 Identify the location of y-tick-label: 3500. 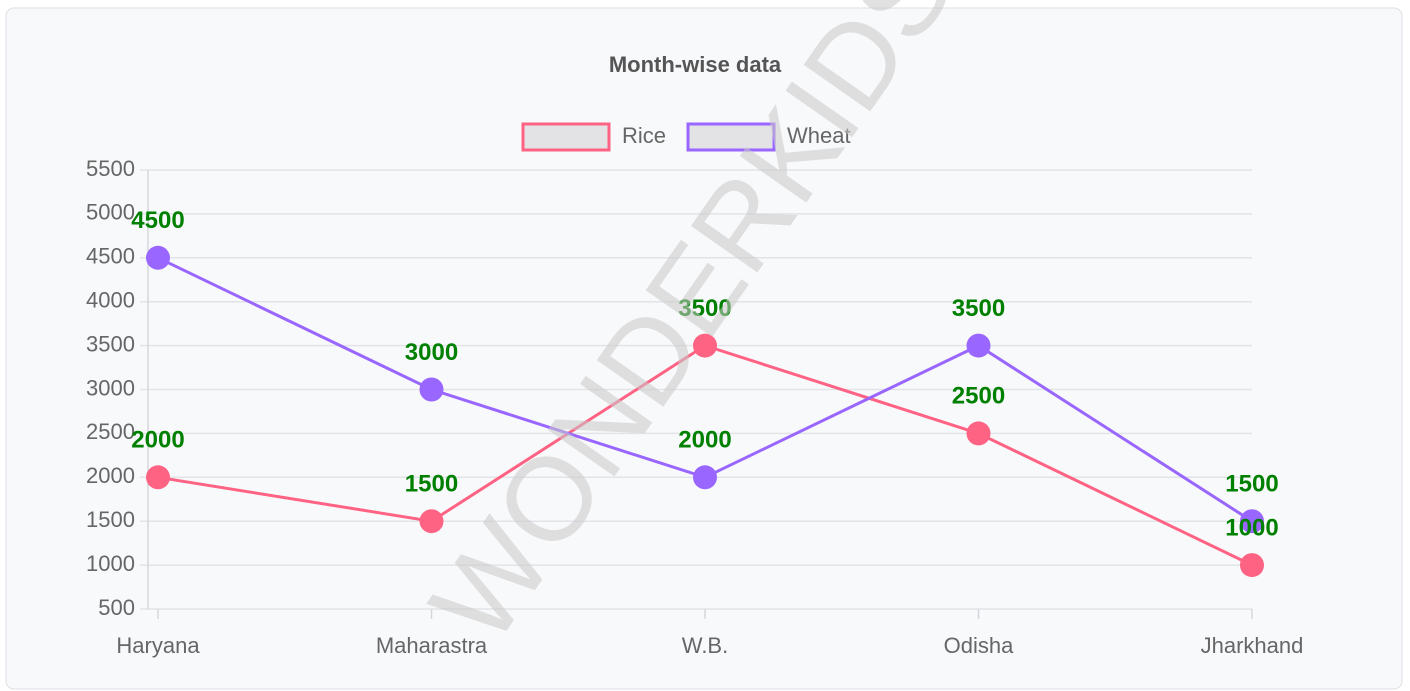
(110, 343).